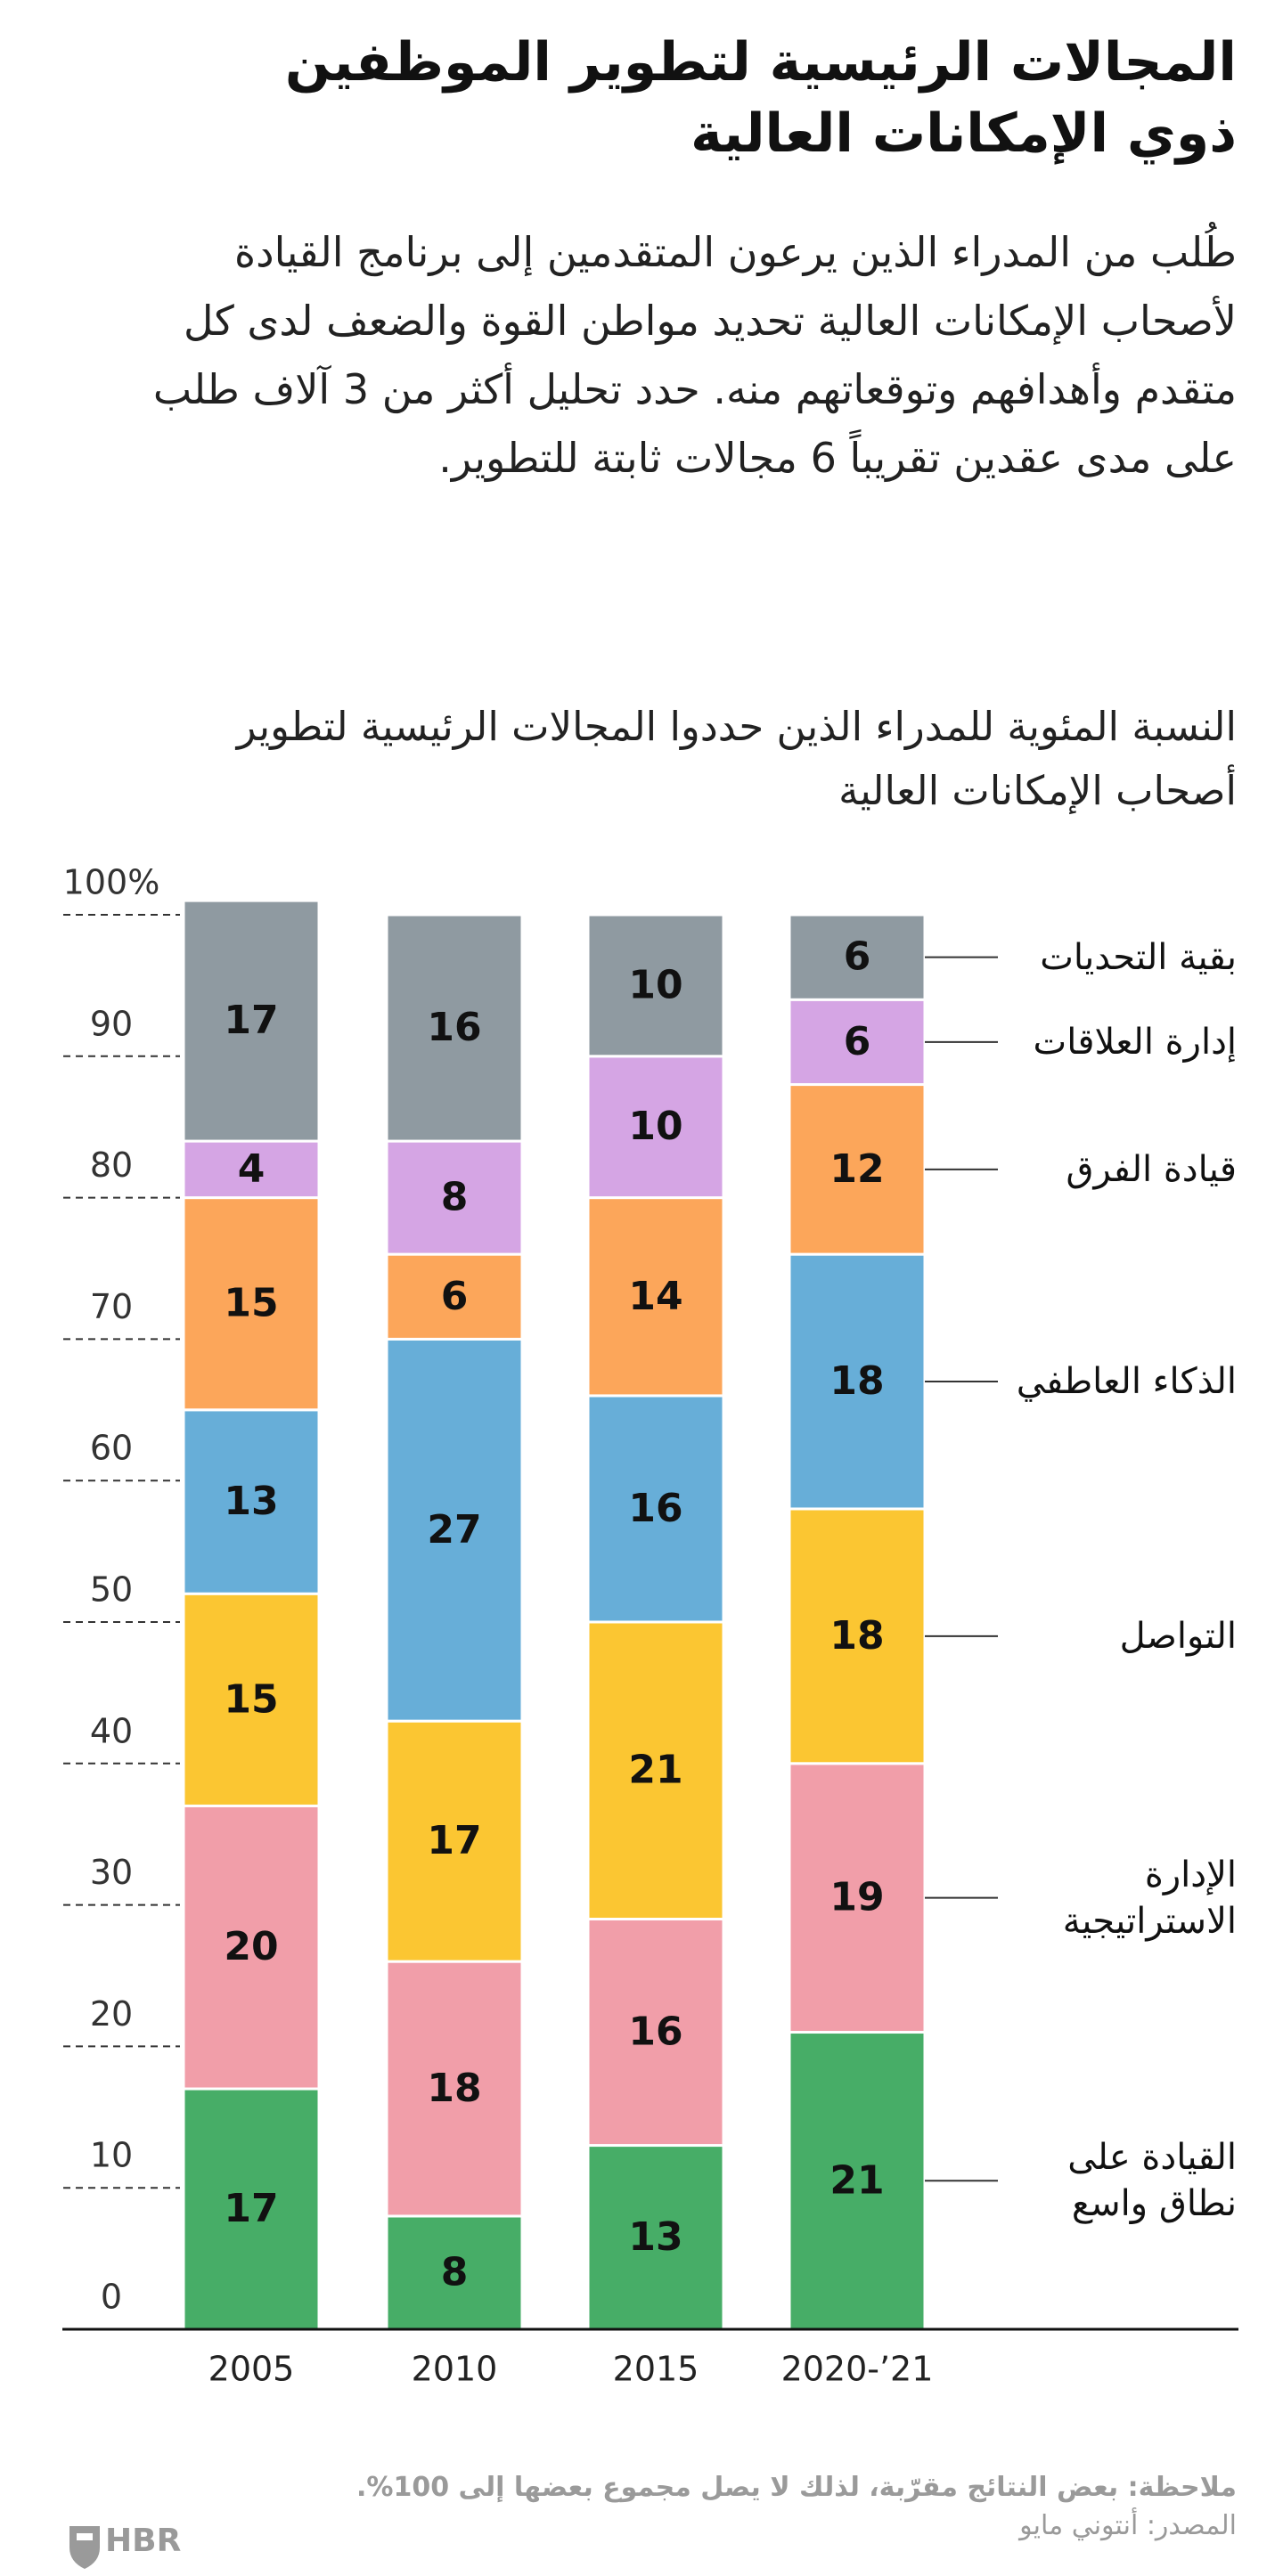  What do you see at coordinates (111, 1024) in the screenshot?
I see `y-tick-label: 90` at bounding box center [111, 1024].